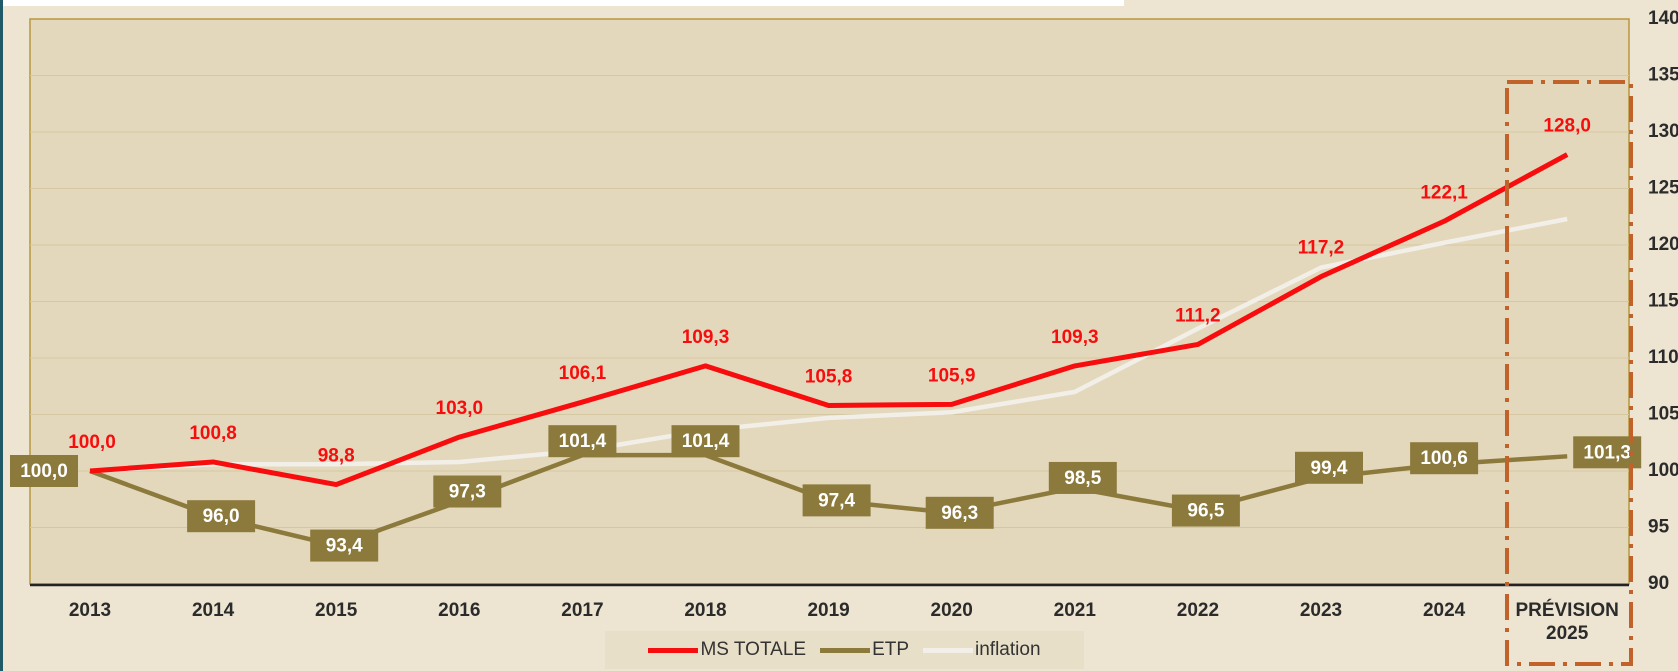 The height and width of the screenshot is (671, 1678). I want to click on data-label: 105,9, so click(952, 375).